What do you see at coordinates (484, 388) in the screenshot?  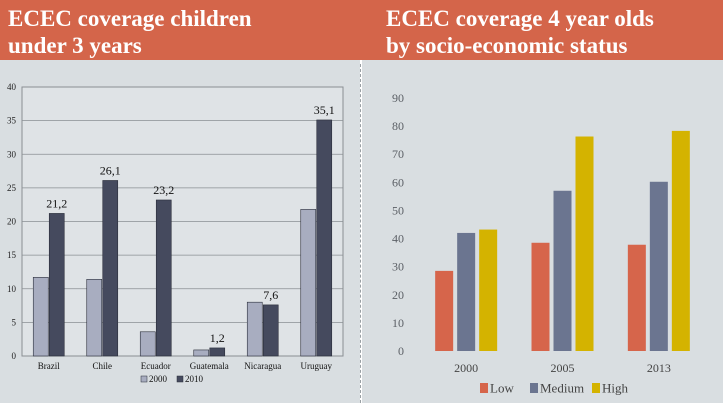 I see `legend-swatch-low` at bounding box center [484, 388].